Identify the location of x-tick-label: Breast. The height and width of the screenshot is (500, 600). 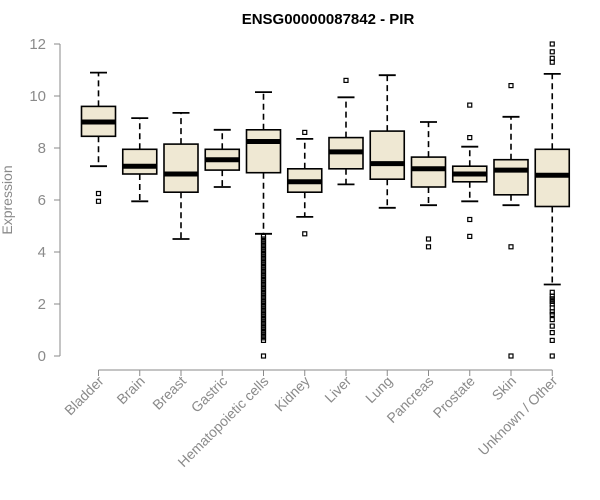
(169, 393).